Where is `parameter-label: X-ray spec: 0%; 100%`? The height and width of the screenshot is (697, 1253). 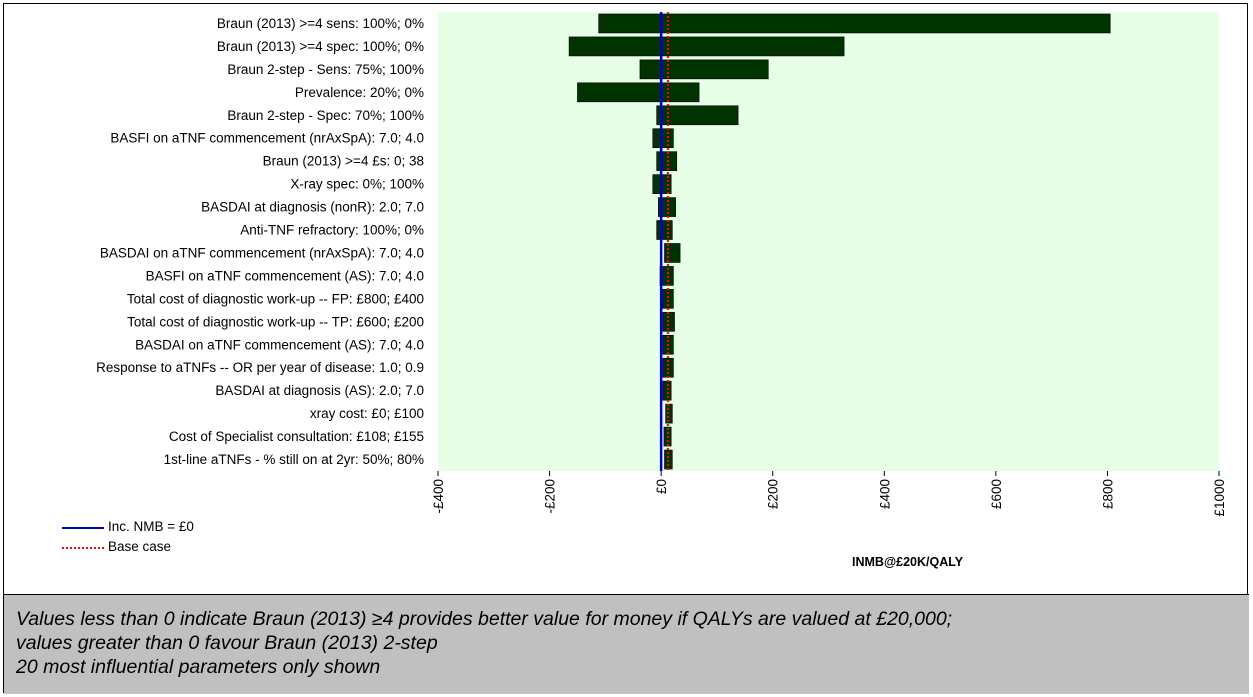 parameter-label: X-ray spec: 0%; 100% is located at coordinates (357, 184).